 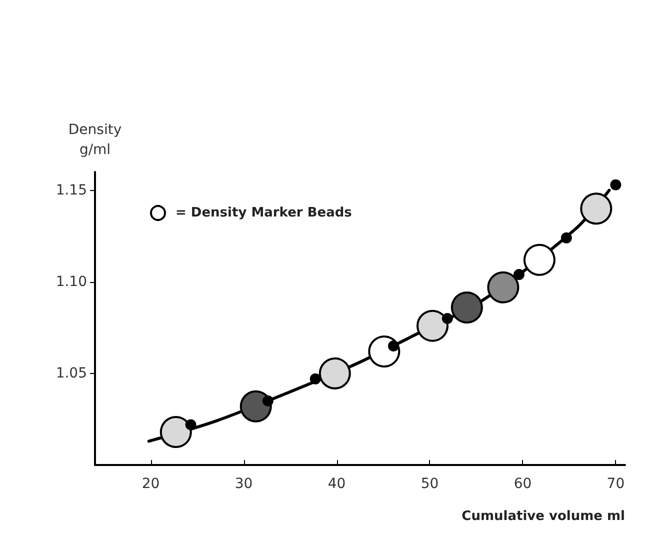 What do you see at coordinates (71, 190) in the screenshot?
I see `y-tick-label: 1.15` at bounding box center [71, 190].